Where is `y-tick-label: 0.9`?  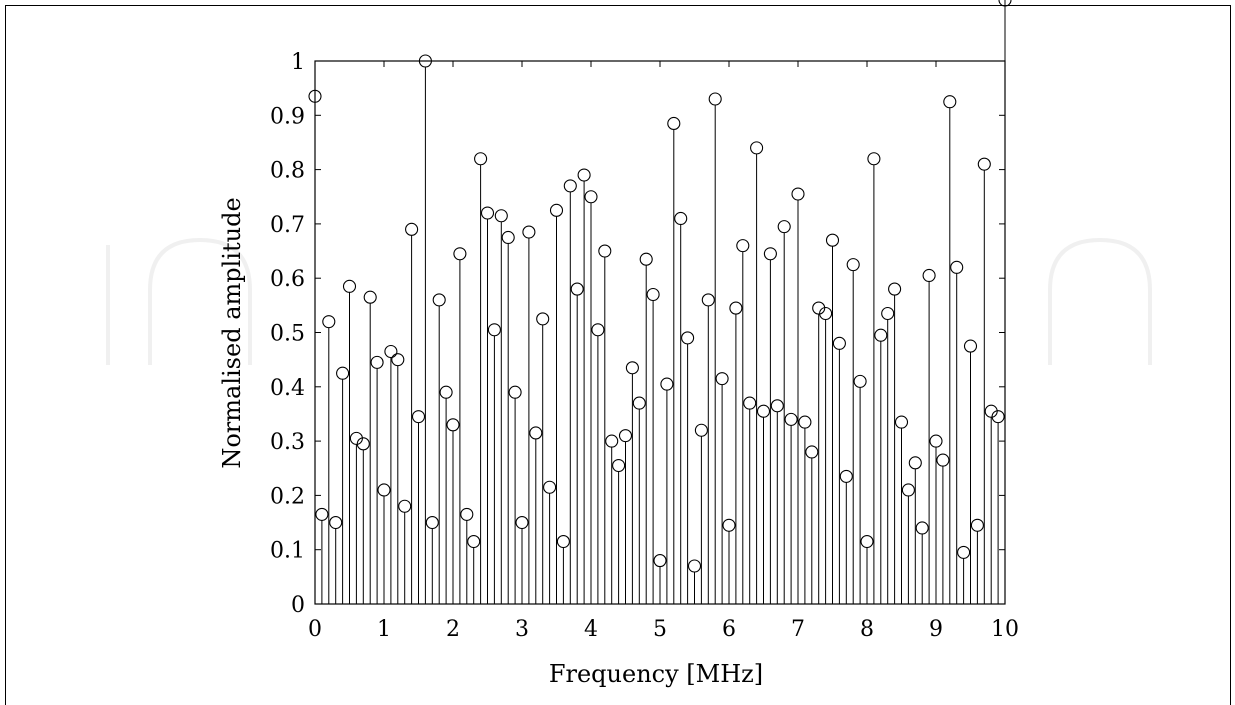
y-tick-label: 0.9 is located at coordinates (287, 116).